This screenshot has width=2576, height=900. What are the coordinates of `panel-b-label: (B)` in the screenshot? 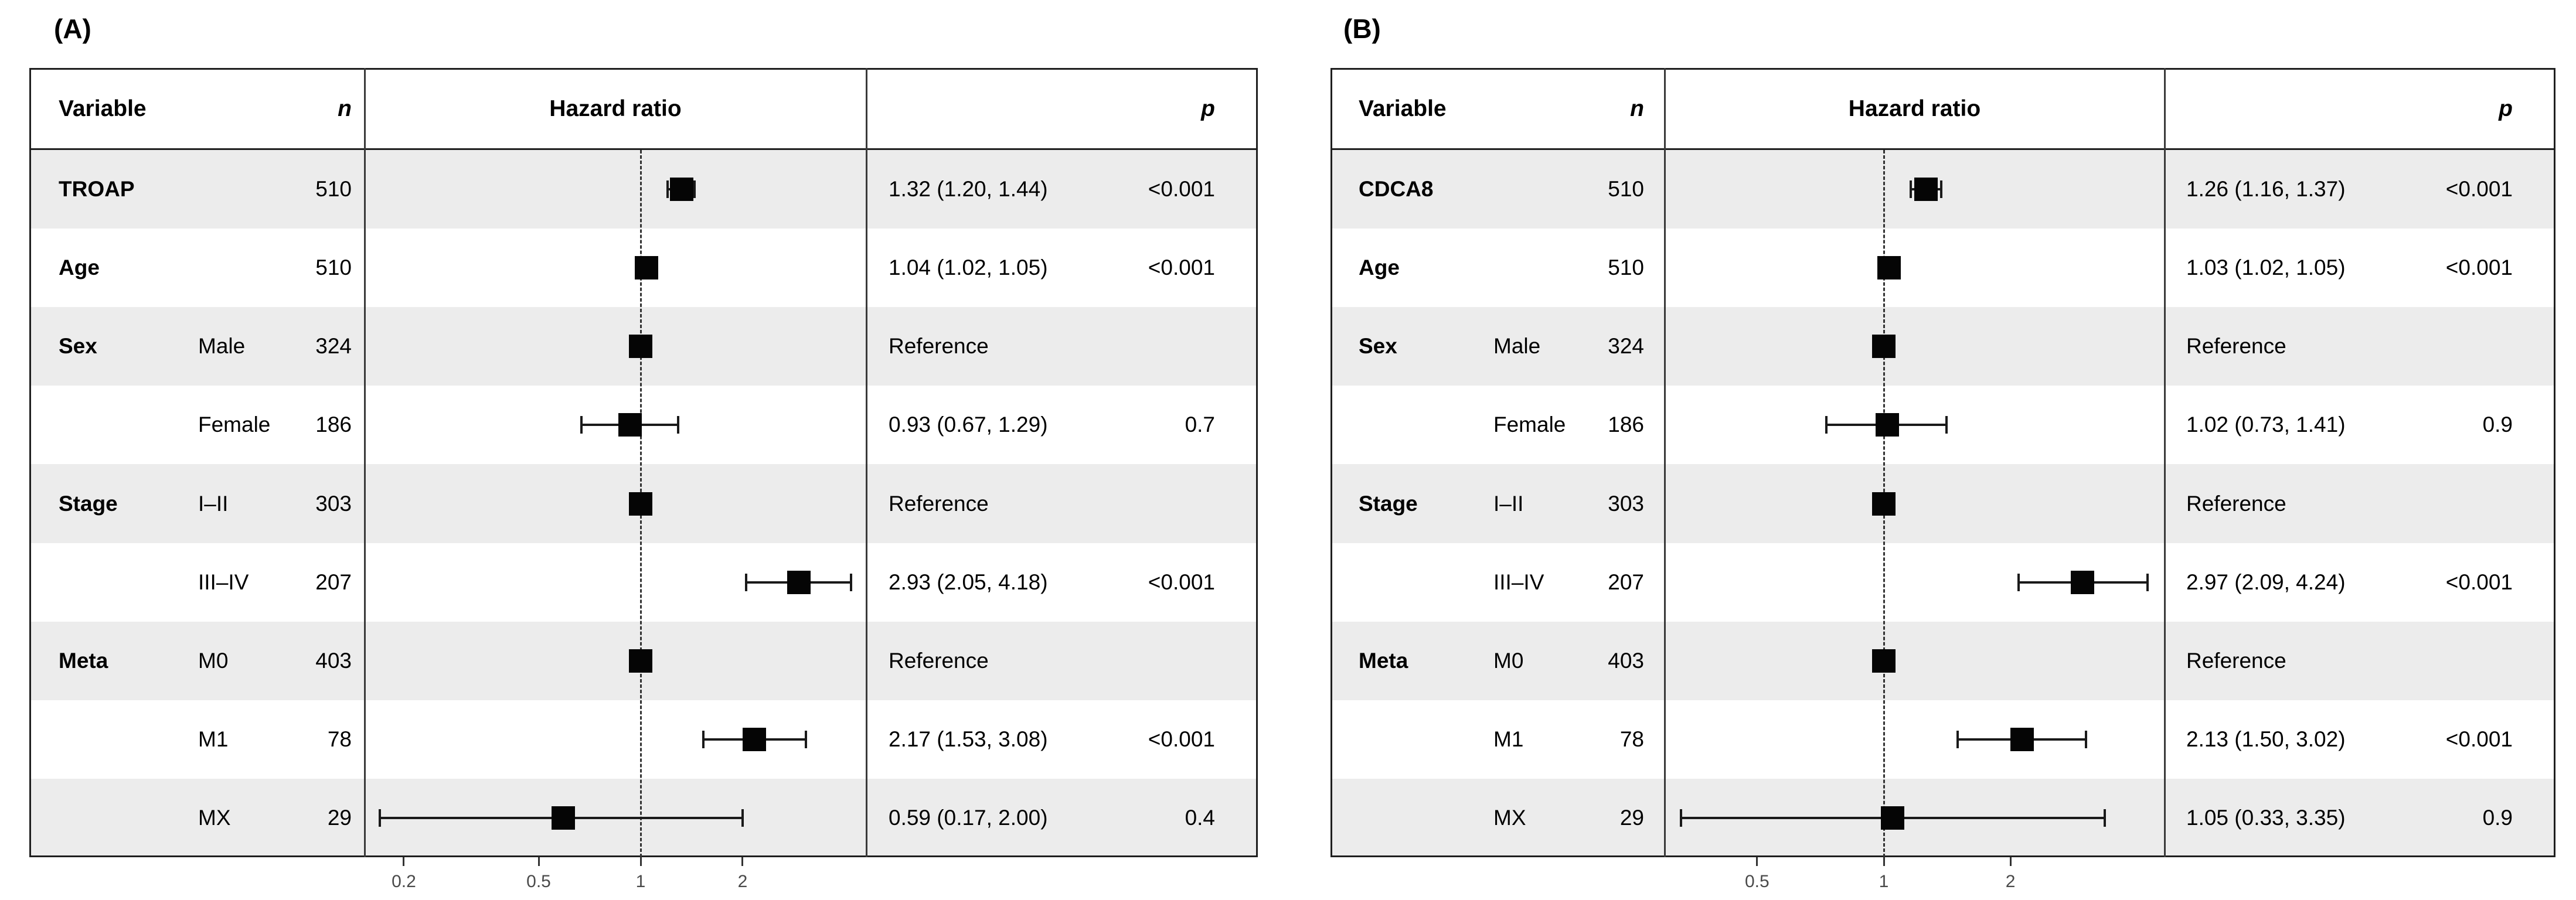 It's located at (1362, 28).